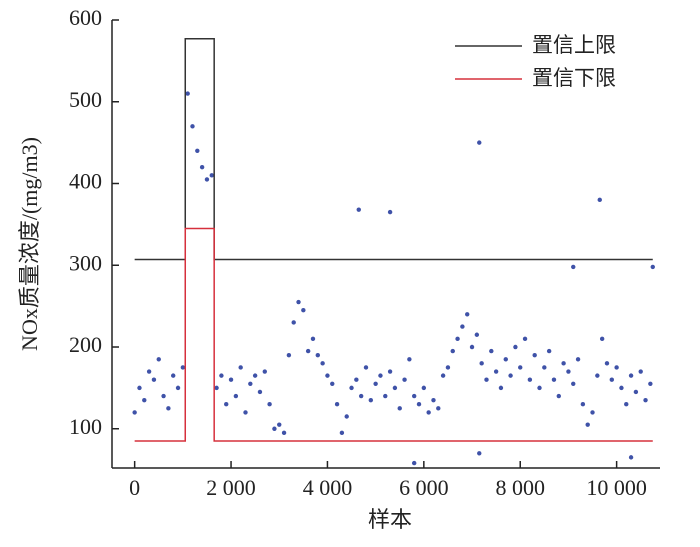 The width and height of the screenshot is (700, 547). I want to click on x-tick-label: 8 000, so click(520, 487).